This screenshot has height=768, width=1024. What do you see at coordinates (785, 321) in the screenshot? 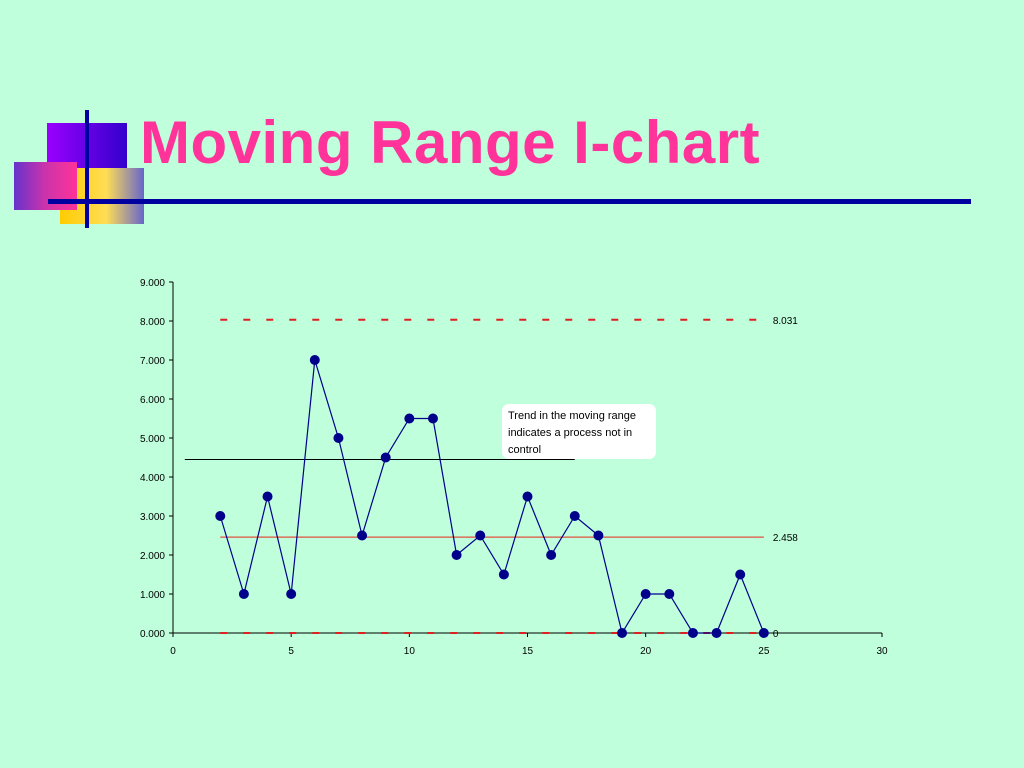
I see `reference-line-label: 8.031` at bounding box center [785, 321].